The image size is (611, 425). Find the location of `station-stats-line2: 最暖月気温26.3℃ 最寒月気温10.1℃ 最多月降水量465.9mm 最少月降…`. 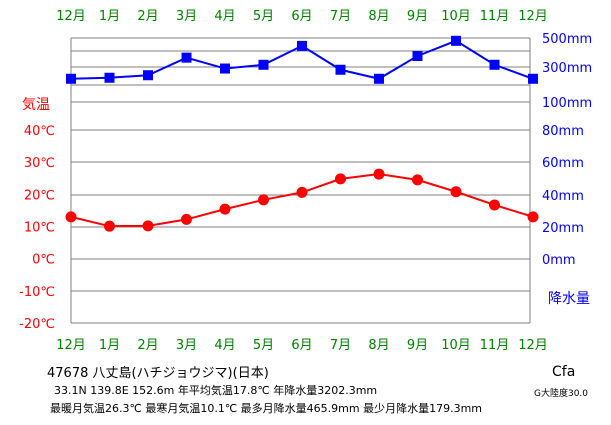

station-stats-line2: 最暖月気温26.3℃ 最寒月気温10.1℃ 最多月降水量465.9mm 最少月降… is located at coordinates (266, 408).